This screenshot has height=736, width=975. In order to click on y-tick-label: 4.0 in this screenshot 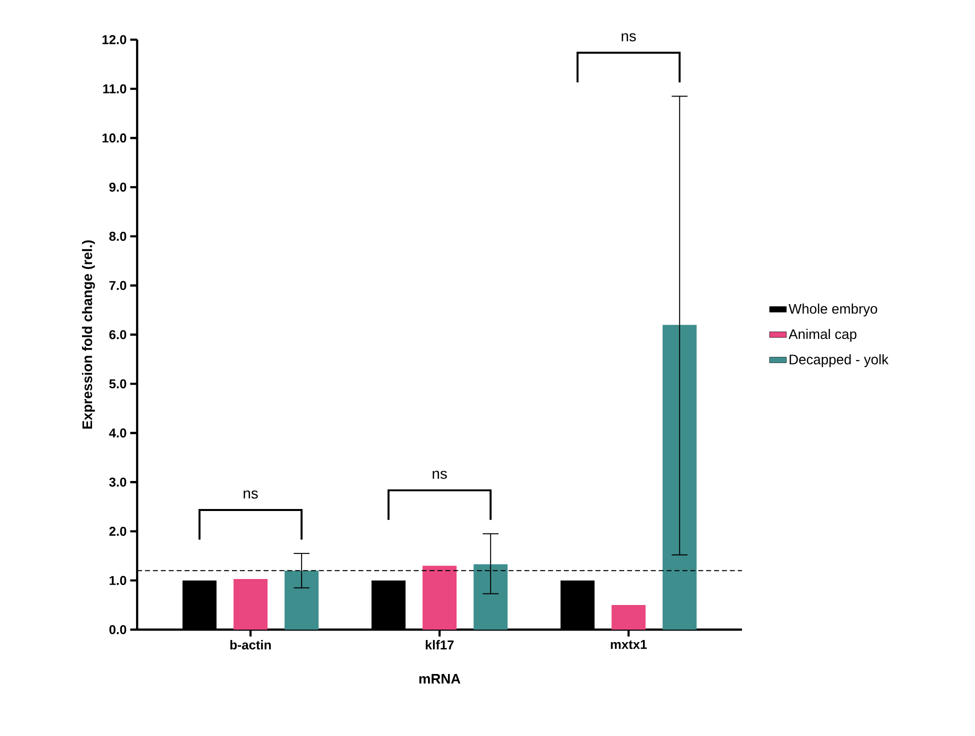, I will do `click(117, 433)`.